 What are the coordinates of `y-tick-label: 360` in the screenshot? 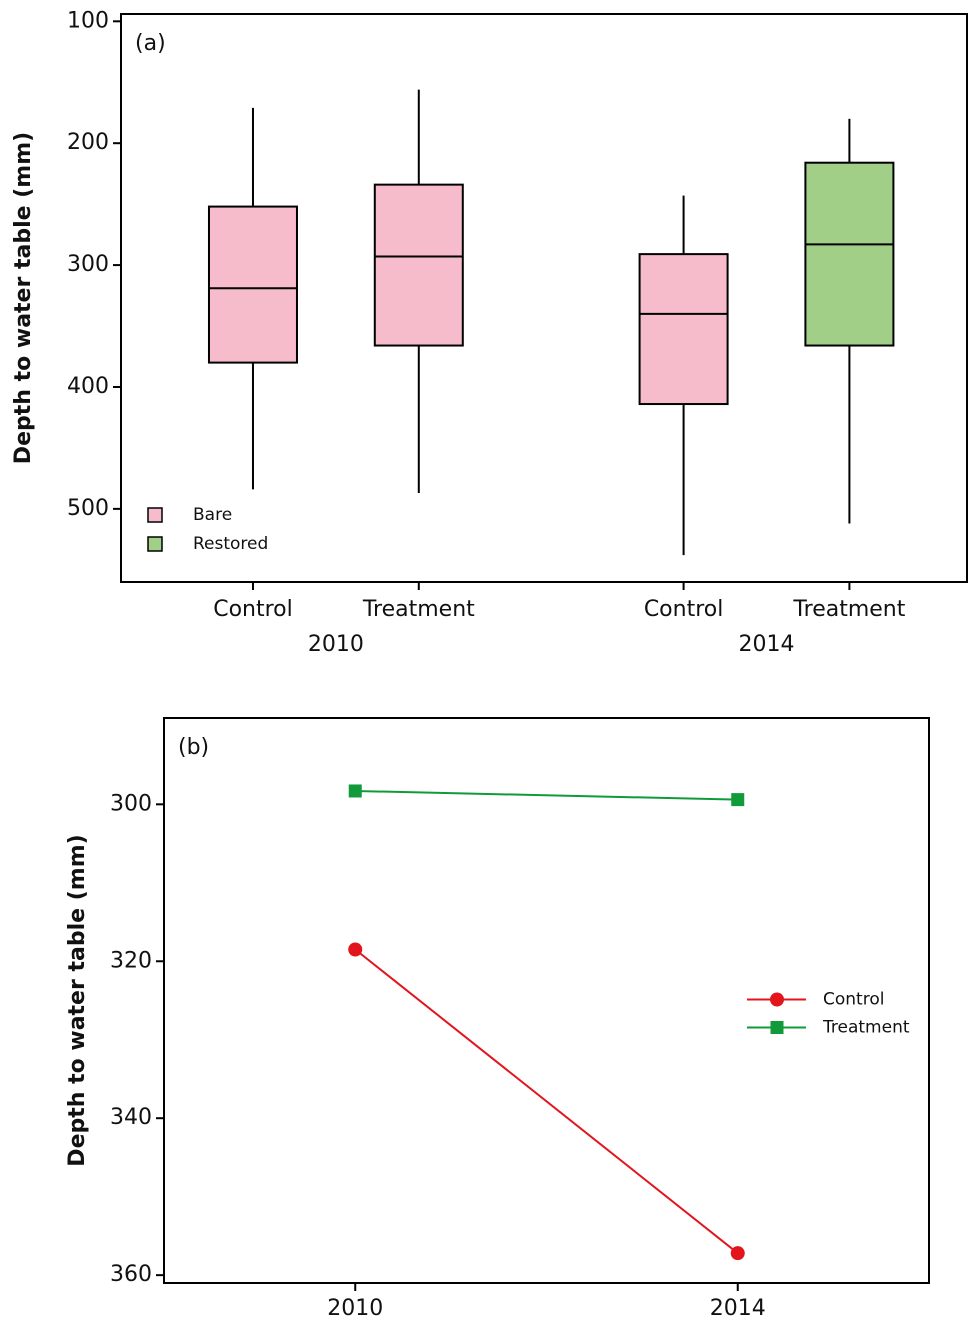 It's located at (131, 1274).